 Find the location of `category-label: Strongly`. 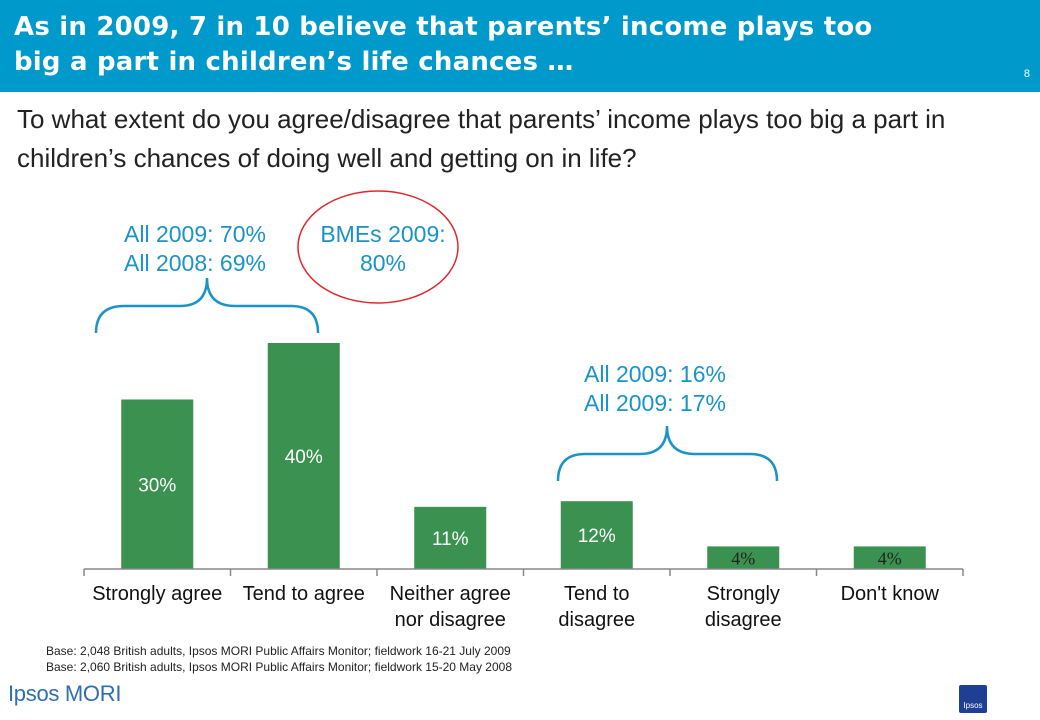

category-label: Strongly is located at coordinates (743, 594).